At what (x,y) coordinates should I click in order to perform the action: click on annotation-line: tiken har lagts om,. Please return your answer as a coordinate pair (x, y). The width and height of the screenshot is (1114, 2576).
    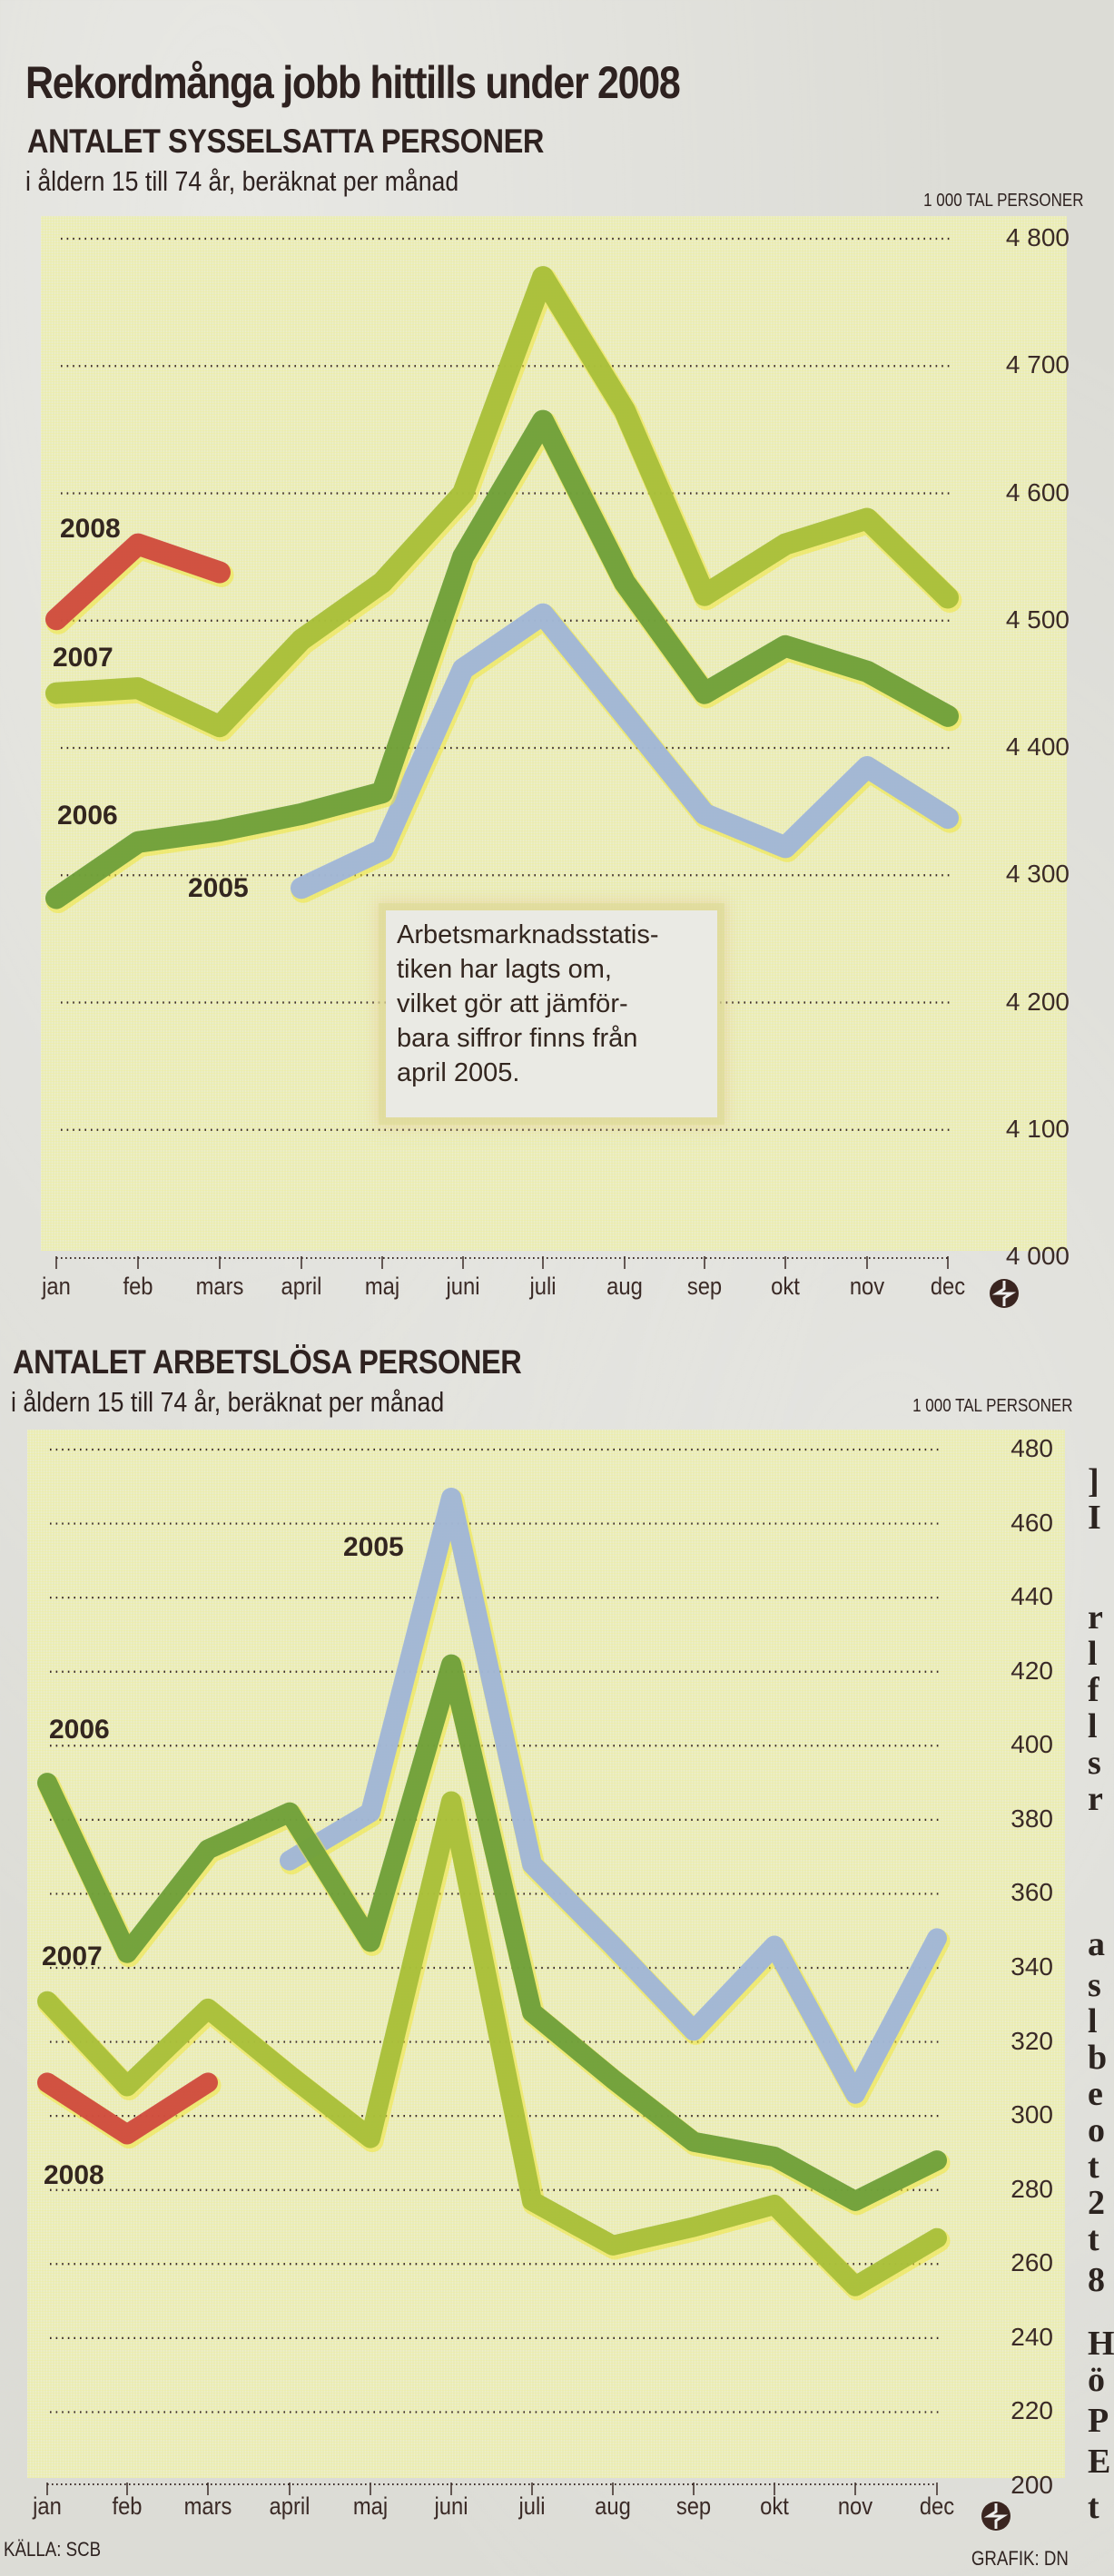
    Looking at the image, I should click on (504, 969).